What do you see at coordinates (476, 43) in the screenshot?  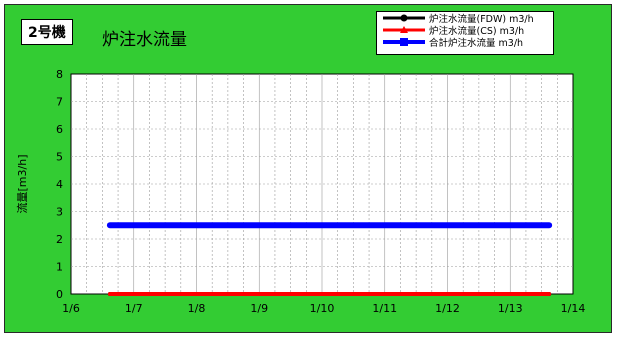 I see `legend-label: 合計炉注水流量 m3/h` at bounding box center [476, 43].